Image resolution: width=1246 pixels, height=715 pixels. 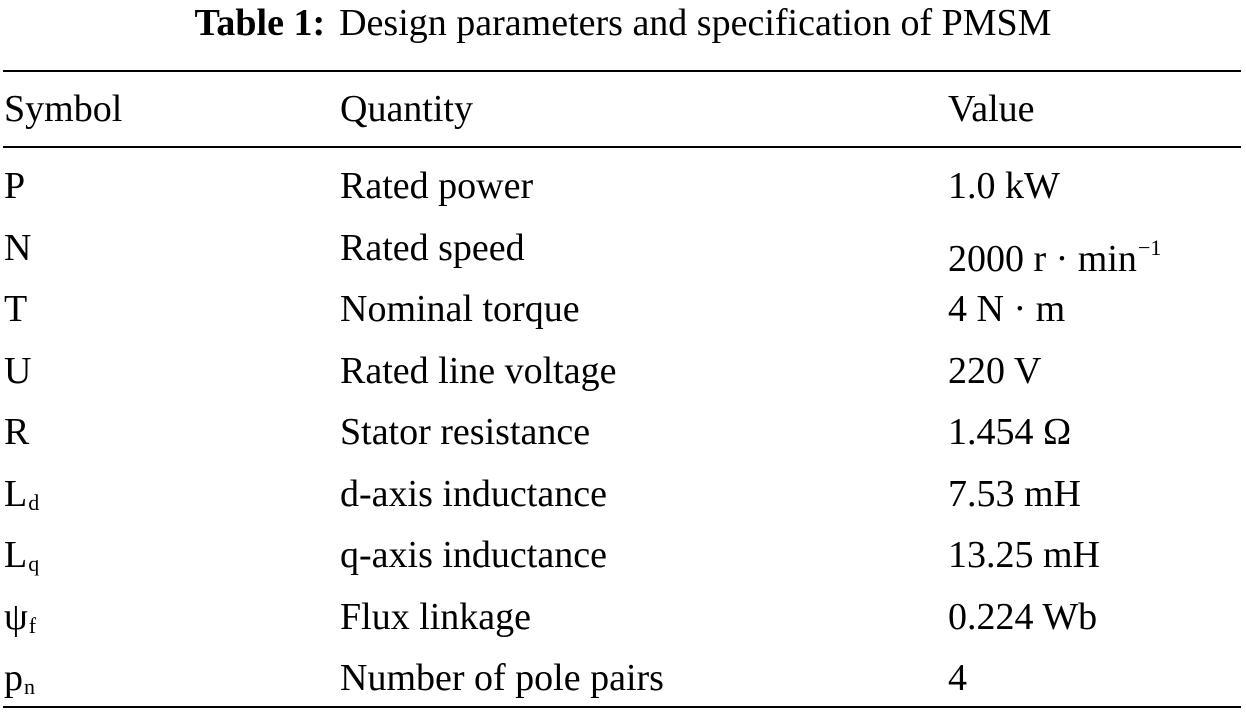 I want to click on row-symbol-subscript: q, so click(x=34, y=563).